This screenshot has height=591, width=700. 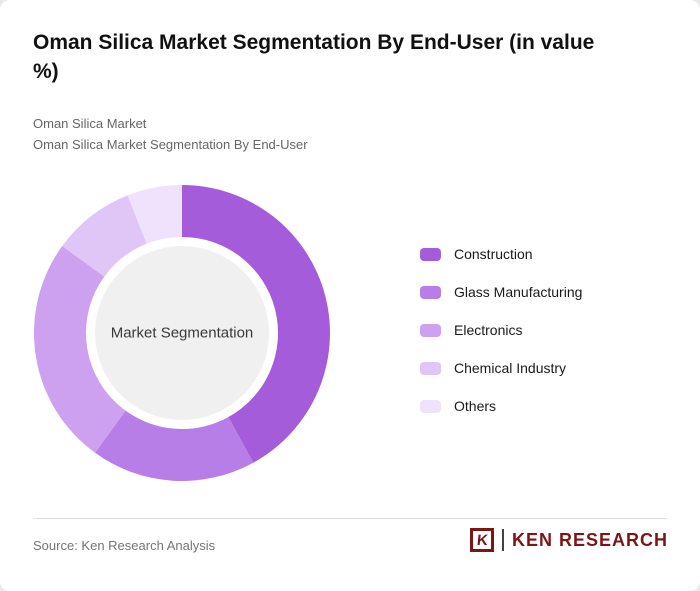 I want to click on donut-center-circle, so click(x=182, y=333).